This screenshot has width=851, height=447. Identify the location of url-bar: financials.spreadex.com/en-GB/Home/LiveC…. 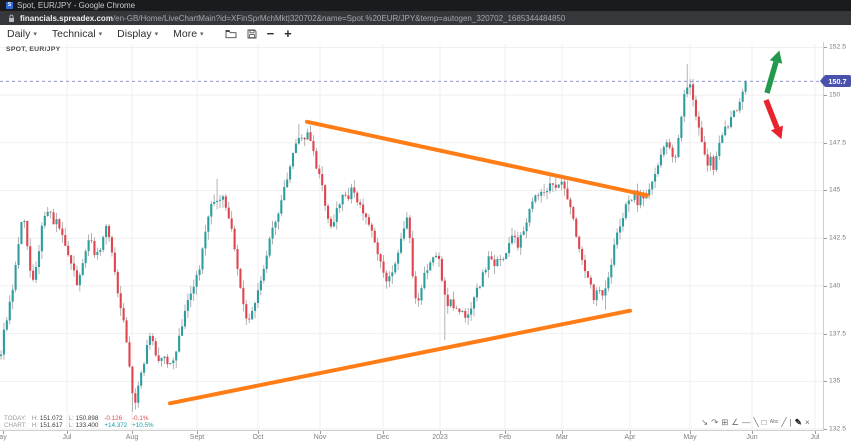
(425, 18).